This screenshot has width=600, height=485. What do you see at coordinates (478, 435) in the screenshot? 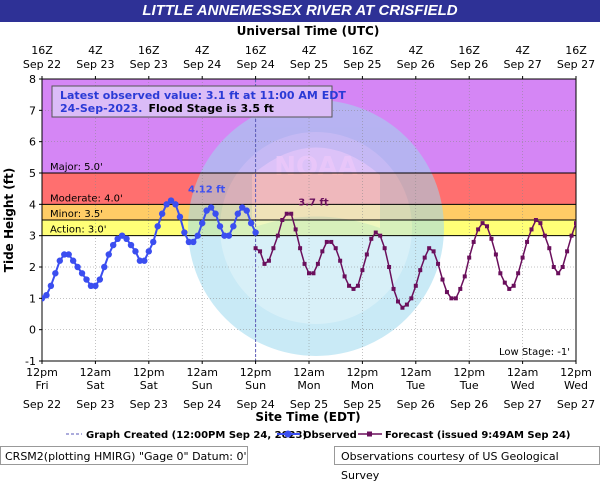
I see `legend-forecast: Forecast (issued 9:49AM Sep 24)` at bounding box center [478, 435].